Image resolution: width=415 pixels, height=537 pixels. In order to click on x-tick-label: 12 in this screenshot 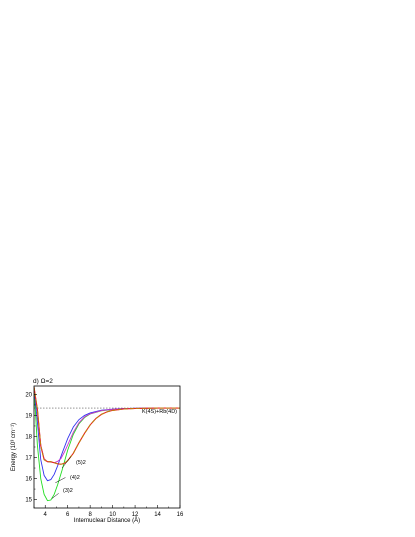, I will do `click(135, 515)`.